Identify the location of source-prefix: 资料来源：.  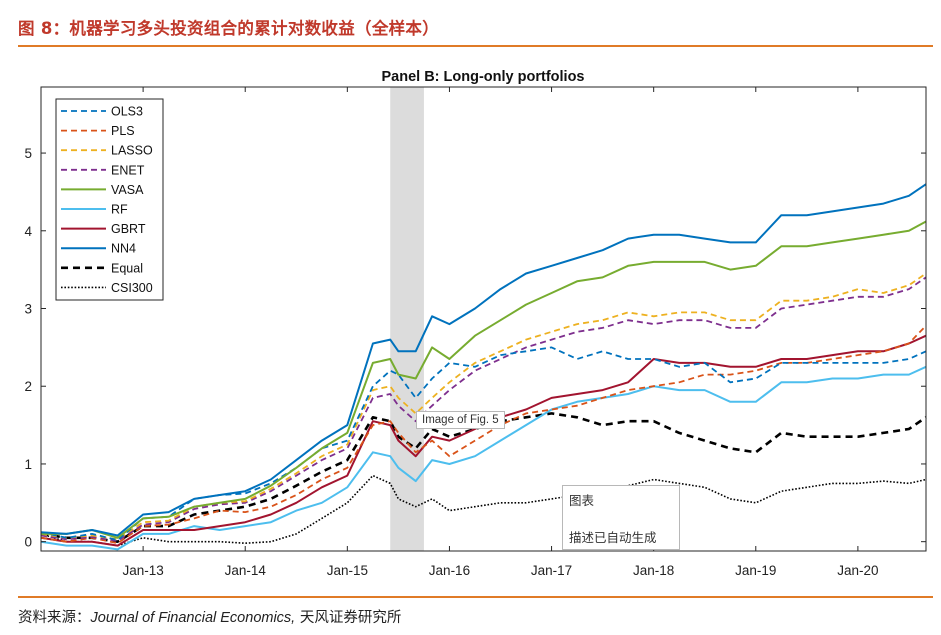
(54, 618).